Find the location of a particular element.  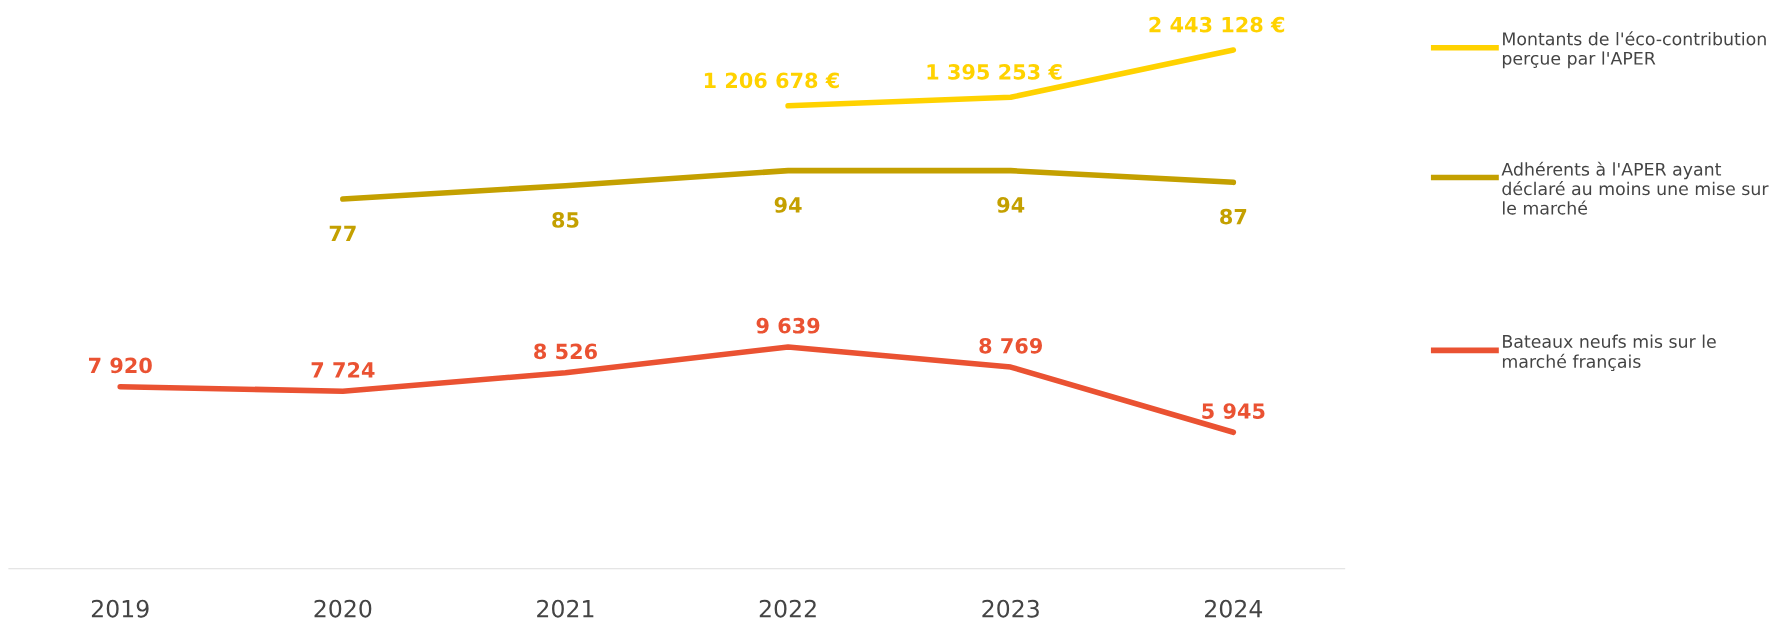

legend-label: Adhérents à l'APER ayant déclaré au moins une mise sur le marché is located at coordinates (1635, 188).